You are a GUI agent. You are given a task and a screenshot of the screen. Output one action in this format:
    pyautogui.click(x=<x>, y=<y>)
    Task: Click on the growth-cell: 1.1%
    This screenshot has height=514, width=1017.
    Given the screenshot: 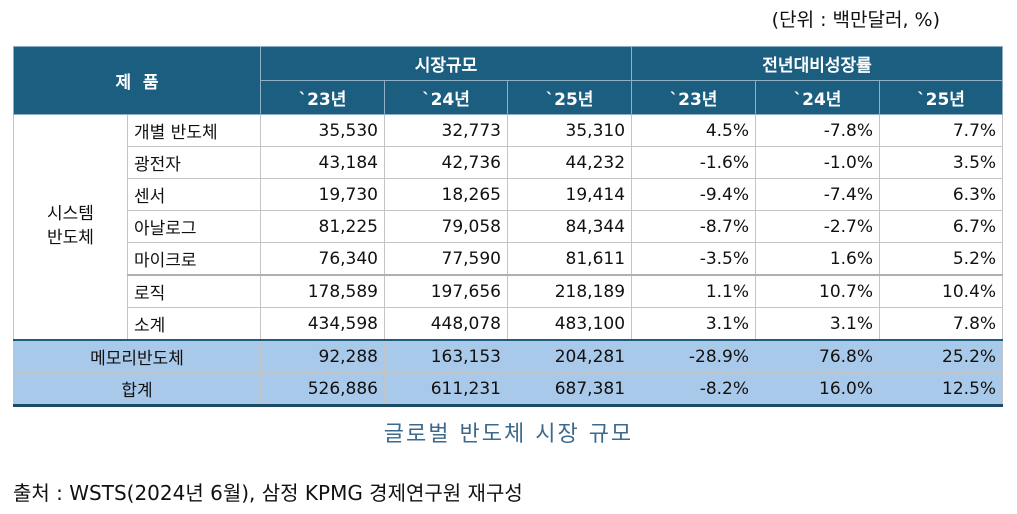 What is the action you would take?
    pyautogui.click(x=694, y=291)
    